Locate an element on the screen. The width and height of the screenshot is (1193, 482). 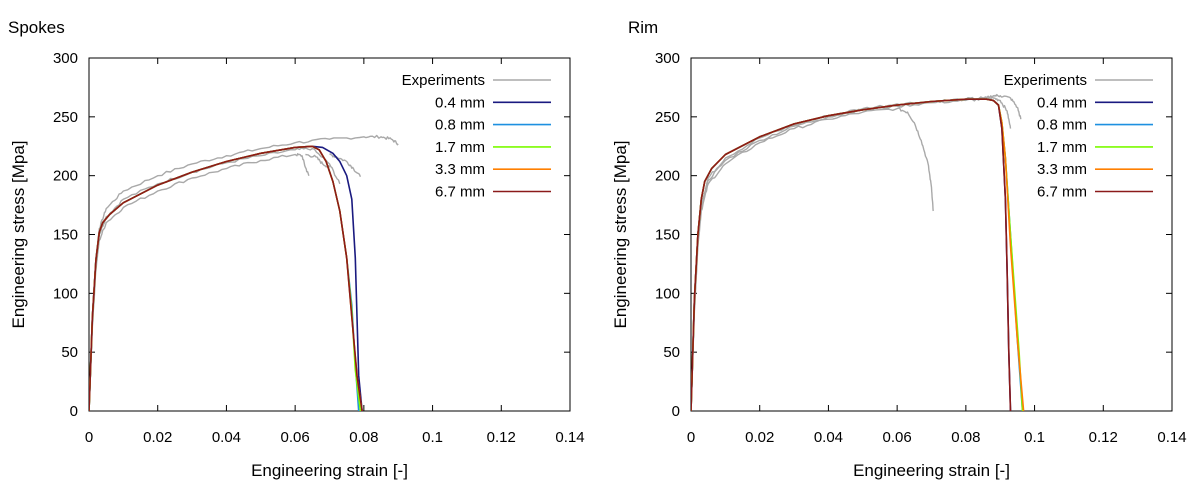
chart-title: Spokes is located at coordinates (36, 27).